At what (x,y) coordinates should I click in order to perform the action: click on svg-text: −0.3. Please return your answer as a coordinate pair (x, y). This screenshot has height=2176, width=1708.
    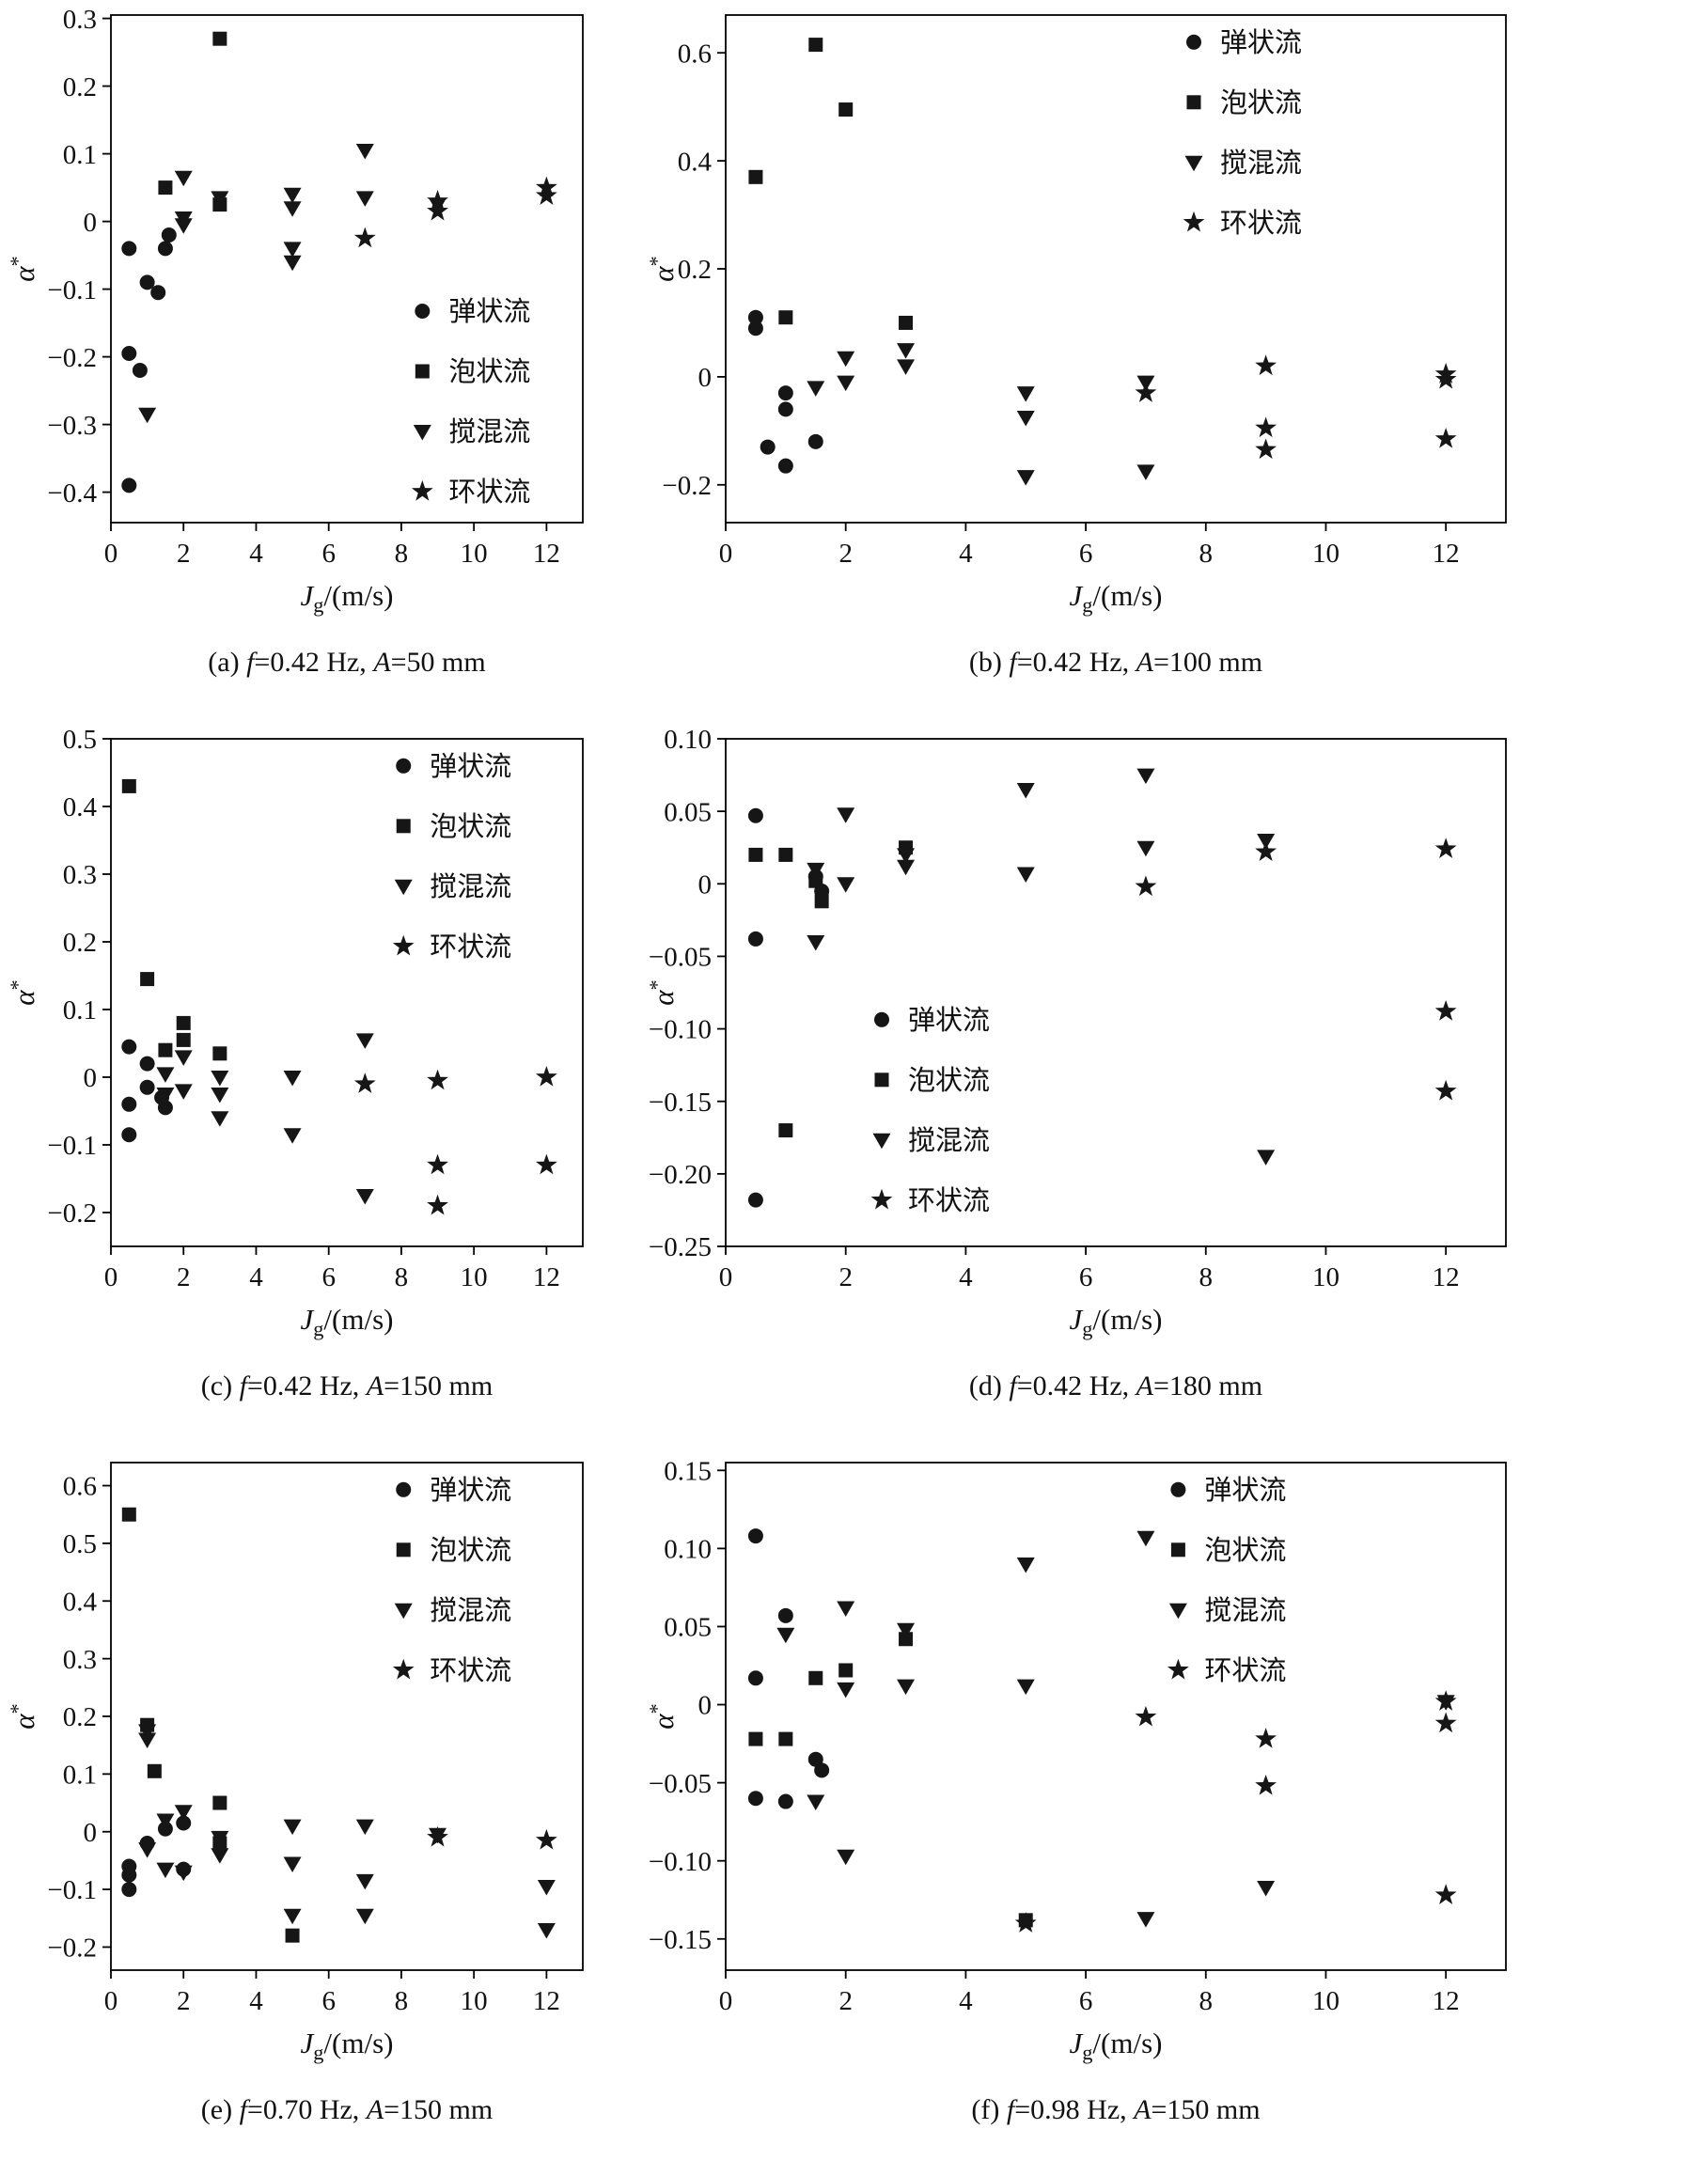
    Looking at the image, I should click on (72, 426).